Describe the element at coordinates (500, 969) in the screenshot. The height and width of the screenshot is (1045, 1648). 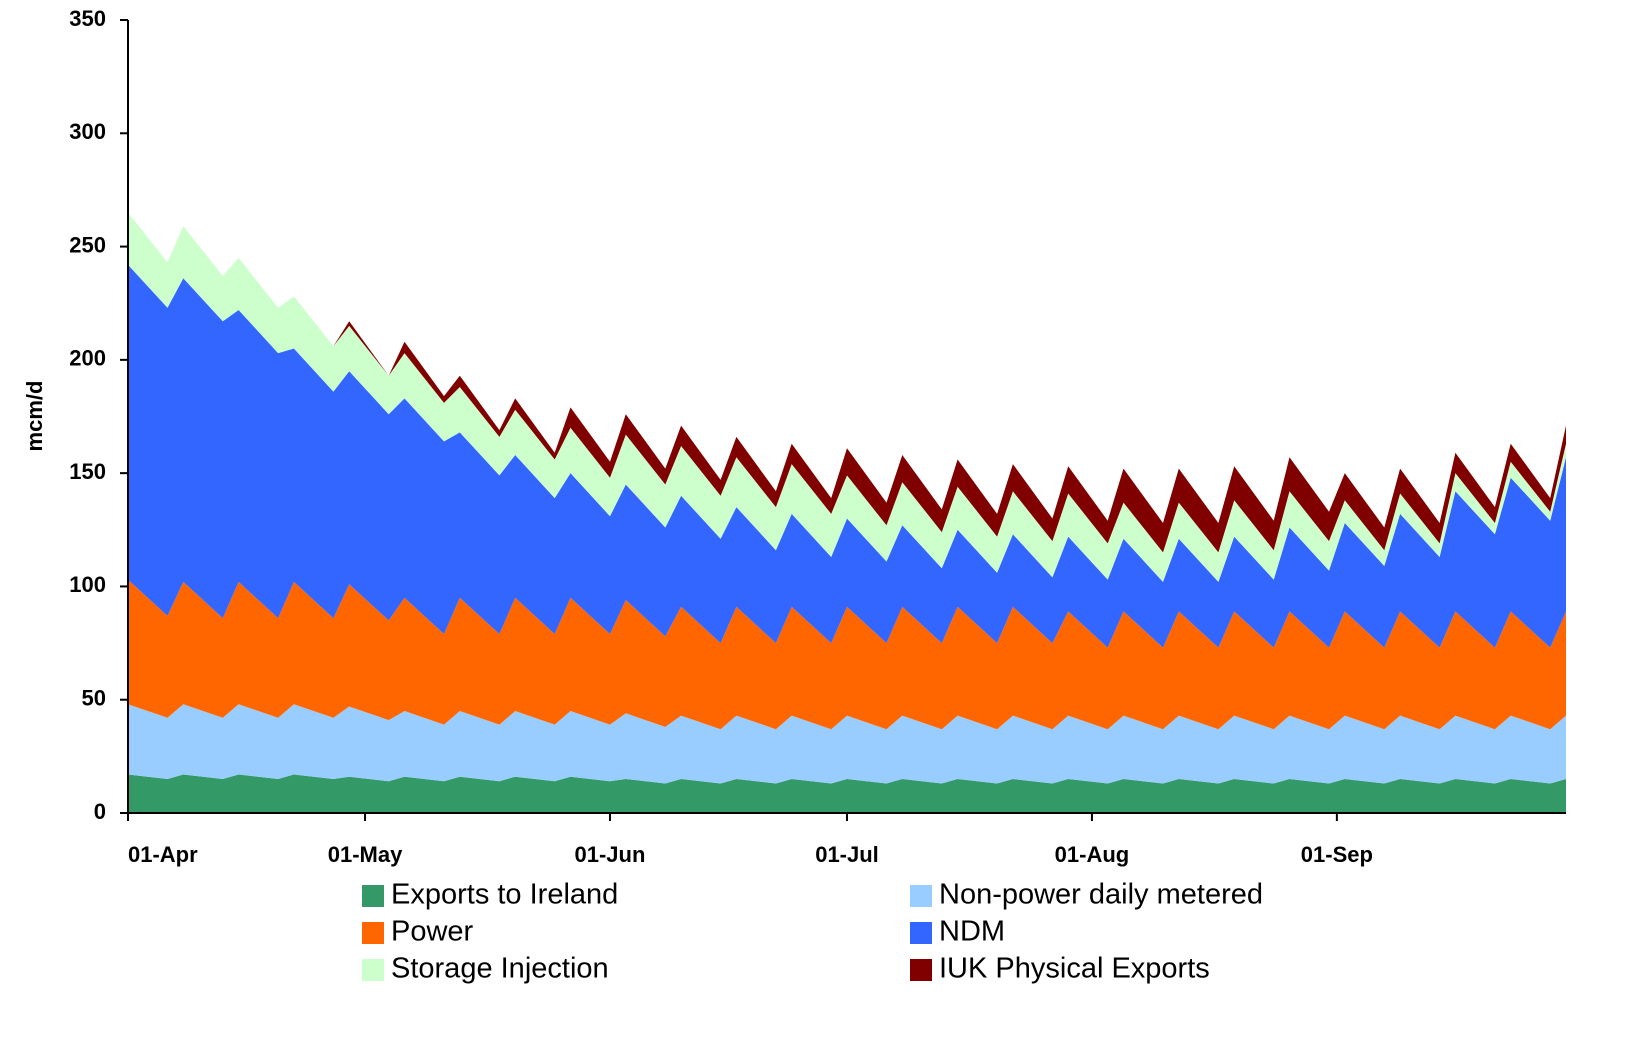
I see `legend-label: Storage Injection` at that location.